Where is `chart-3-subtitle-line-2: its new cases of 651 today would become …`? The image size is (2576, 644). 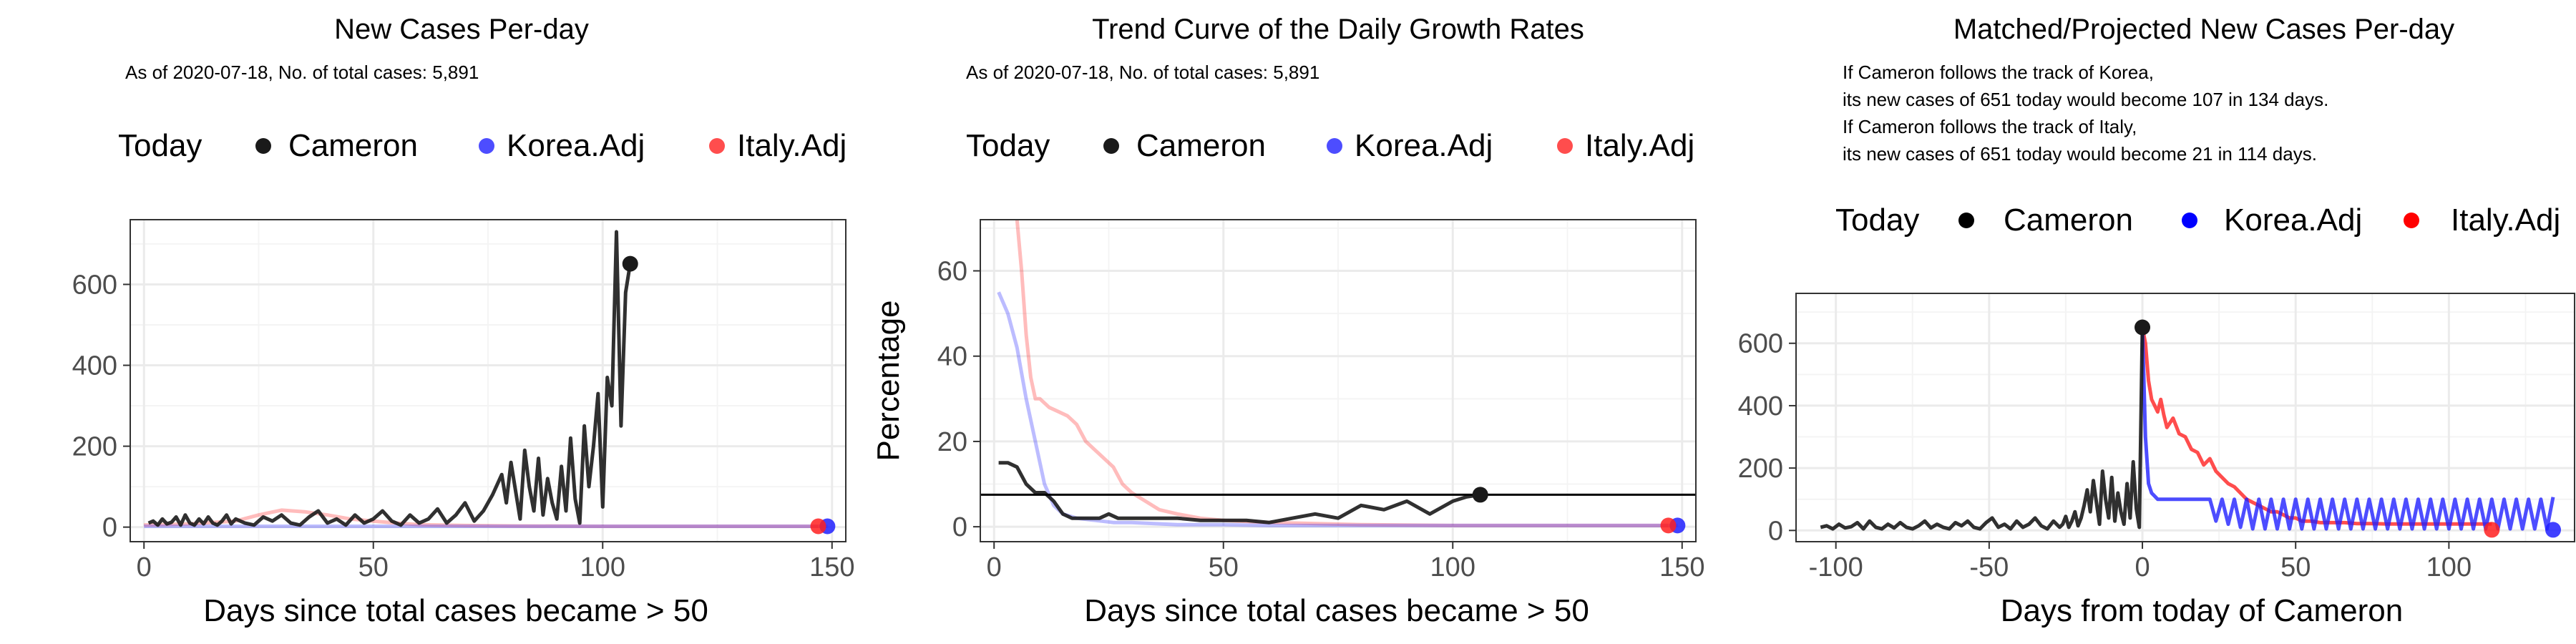 chart-3-subtitle-line-2: its new cases of 651 today would become … is located at coordinates (2085, 100).